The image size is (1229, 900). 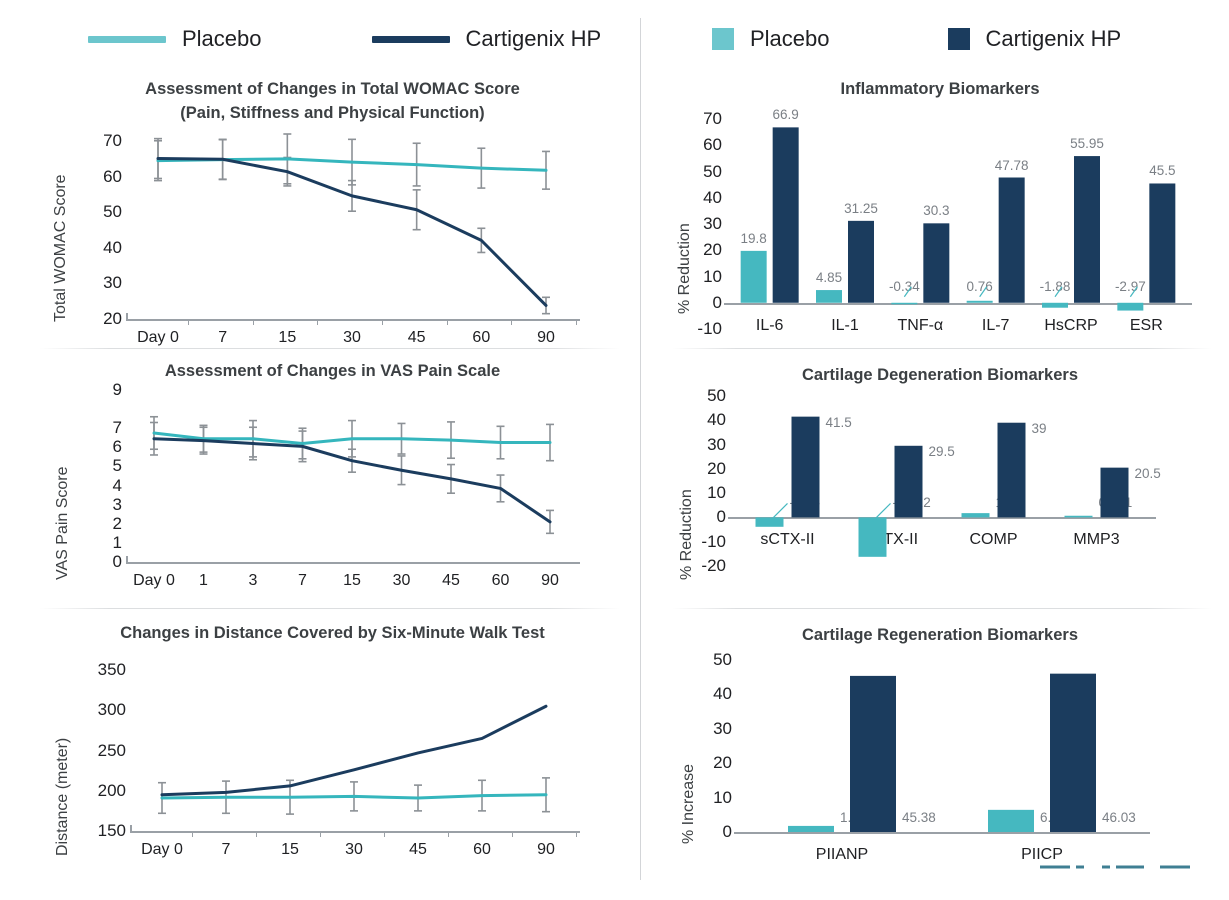 What do you see at coordinates (111, 750) in the screenshot?
I see `y-tick-label: 250` at bounding box center [111, 750].